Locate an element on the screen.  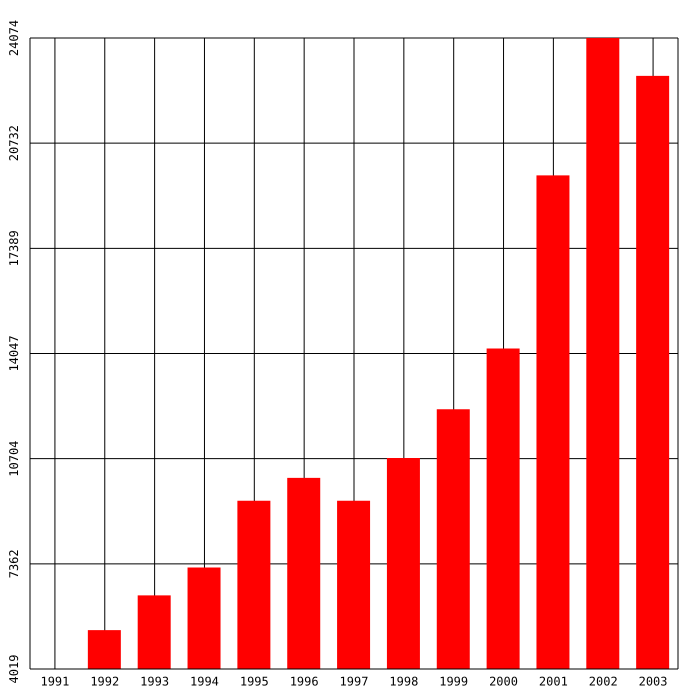
x-tick-label: 2001 is located at coordinates (553, 681).